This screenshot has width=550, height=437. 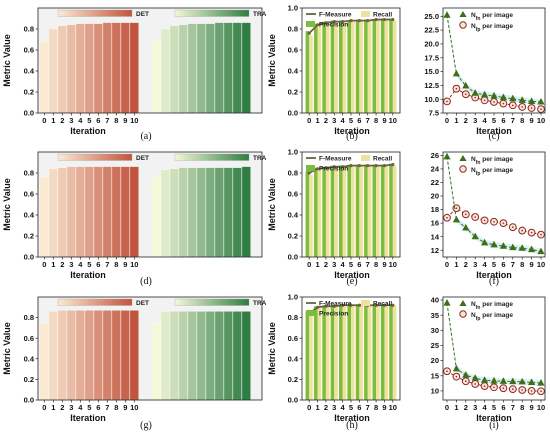 I want to click on legend-swatch-fn, so click(x=463, y=158).